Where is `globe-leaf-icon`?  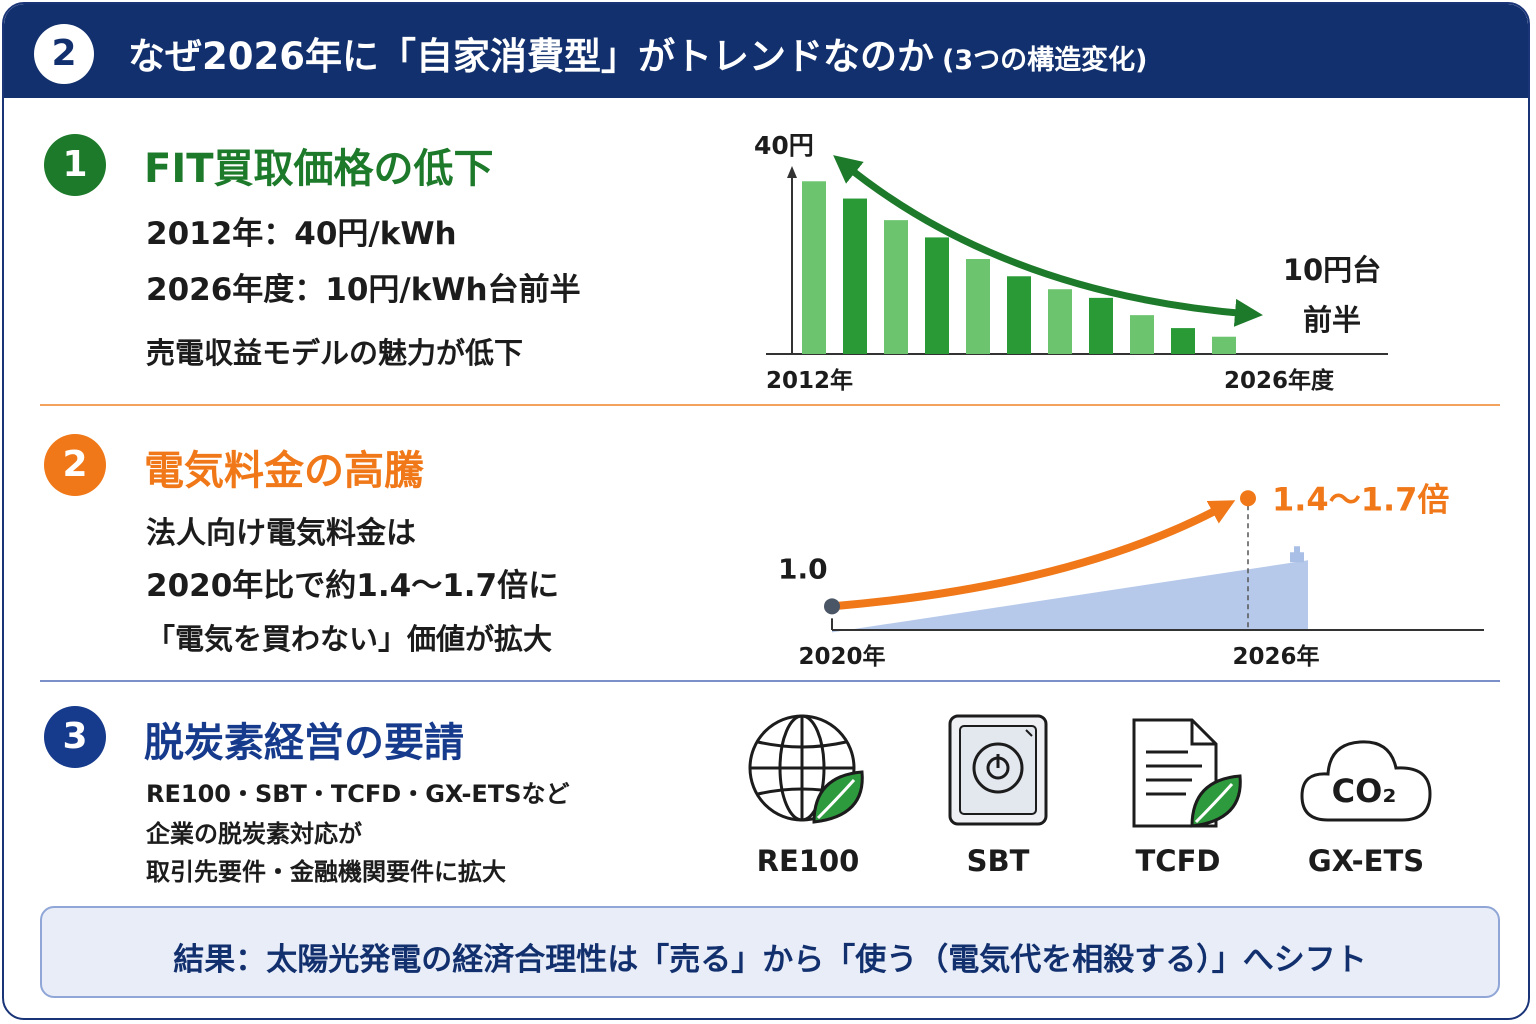 globe-leaf-icon is located at coordinates (809, 772).